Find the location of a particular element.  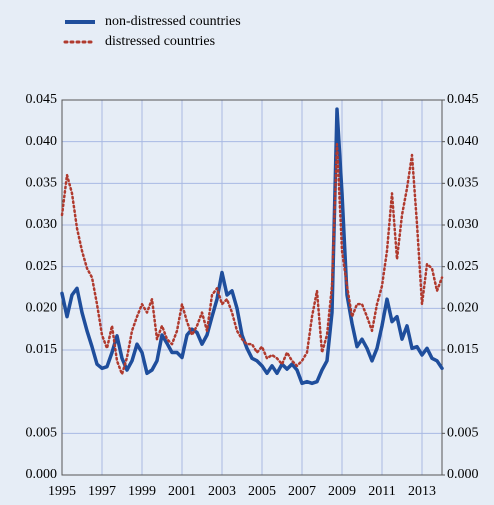

x-tick-label: 2005 is located at coordinates (262, 491).